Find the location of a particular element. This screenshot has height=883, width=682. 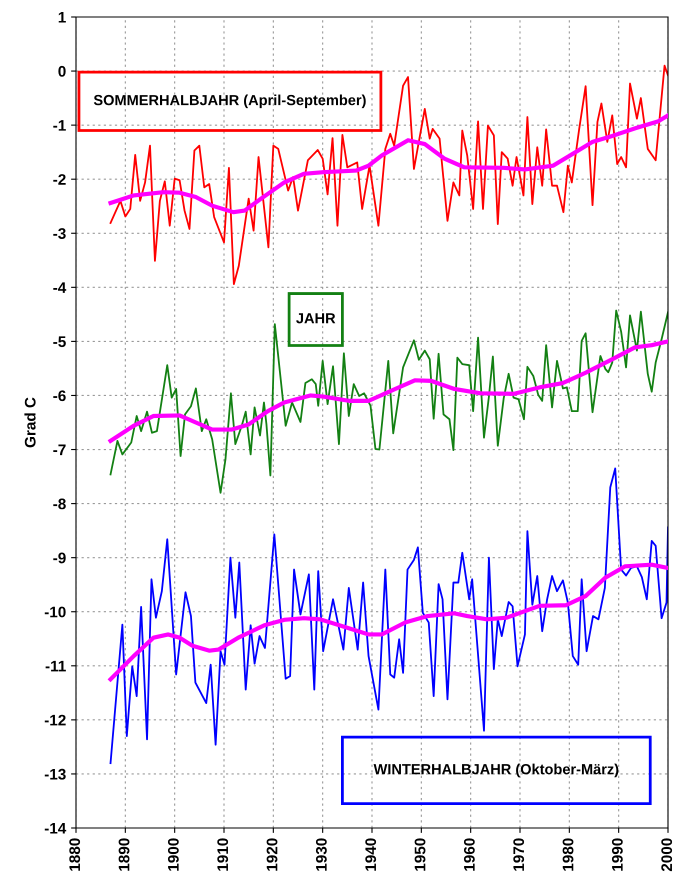

text: SOMMERHALBJAHR (April-September) is located at coordinates (230, 101).